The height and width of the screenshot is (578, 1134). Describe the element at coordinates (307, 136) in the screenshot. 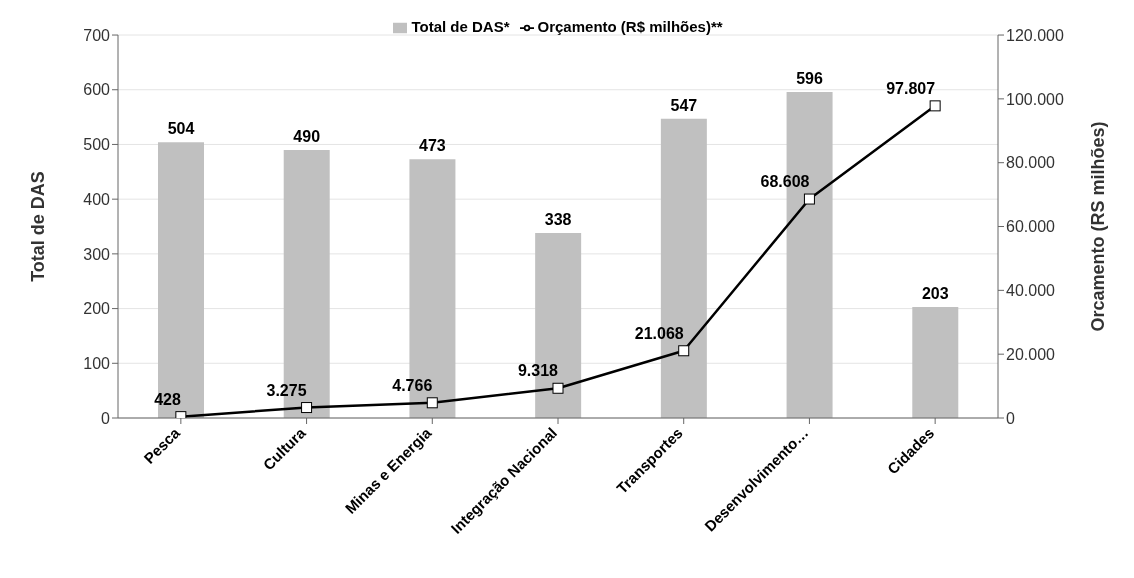

I see `data-label: 490` at that location.